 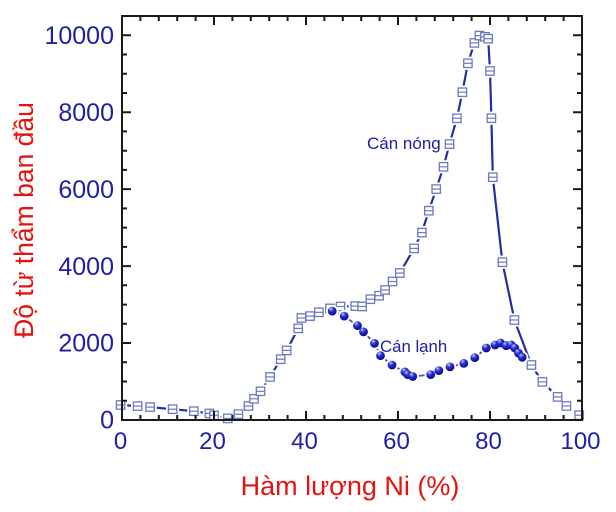 What do you see at coordinates (304, 441) in the screenshot?
I see `svg-text: 40` at bounding box center [304, 441].